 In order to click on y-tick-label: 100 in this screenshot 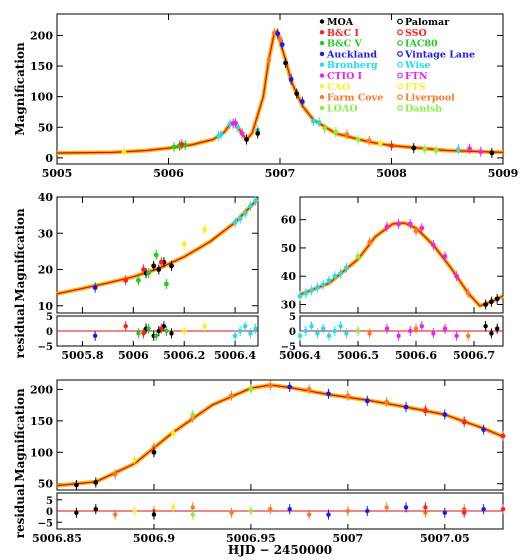, I will do `click(41, 452)`.